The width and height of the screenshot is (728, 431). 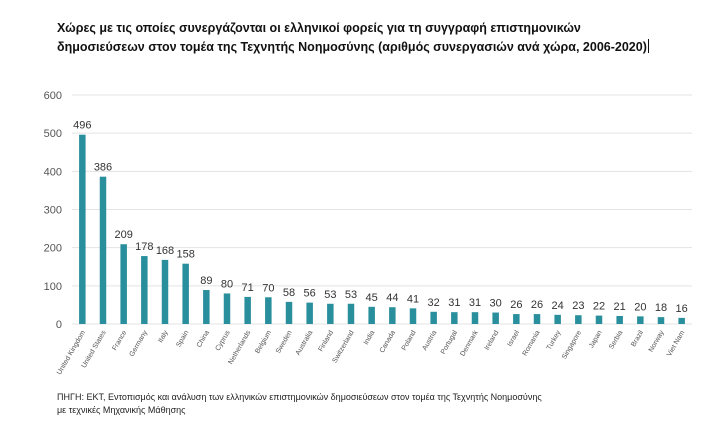 What do you see at coordinates (554, 340) in the screenshot?
I see `x-tick-label: Turkey` at bounding box center [554, 340].